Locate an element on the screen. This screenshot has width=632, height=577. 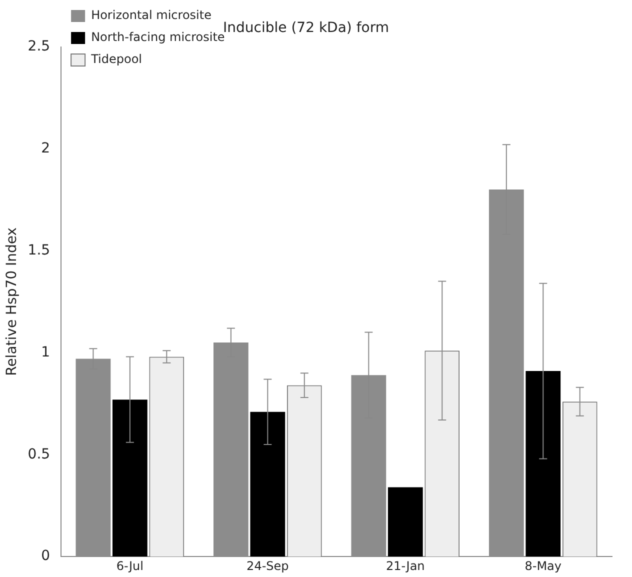
y-tick-label: 2 is located at coordinates (45, 148).